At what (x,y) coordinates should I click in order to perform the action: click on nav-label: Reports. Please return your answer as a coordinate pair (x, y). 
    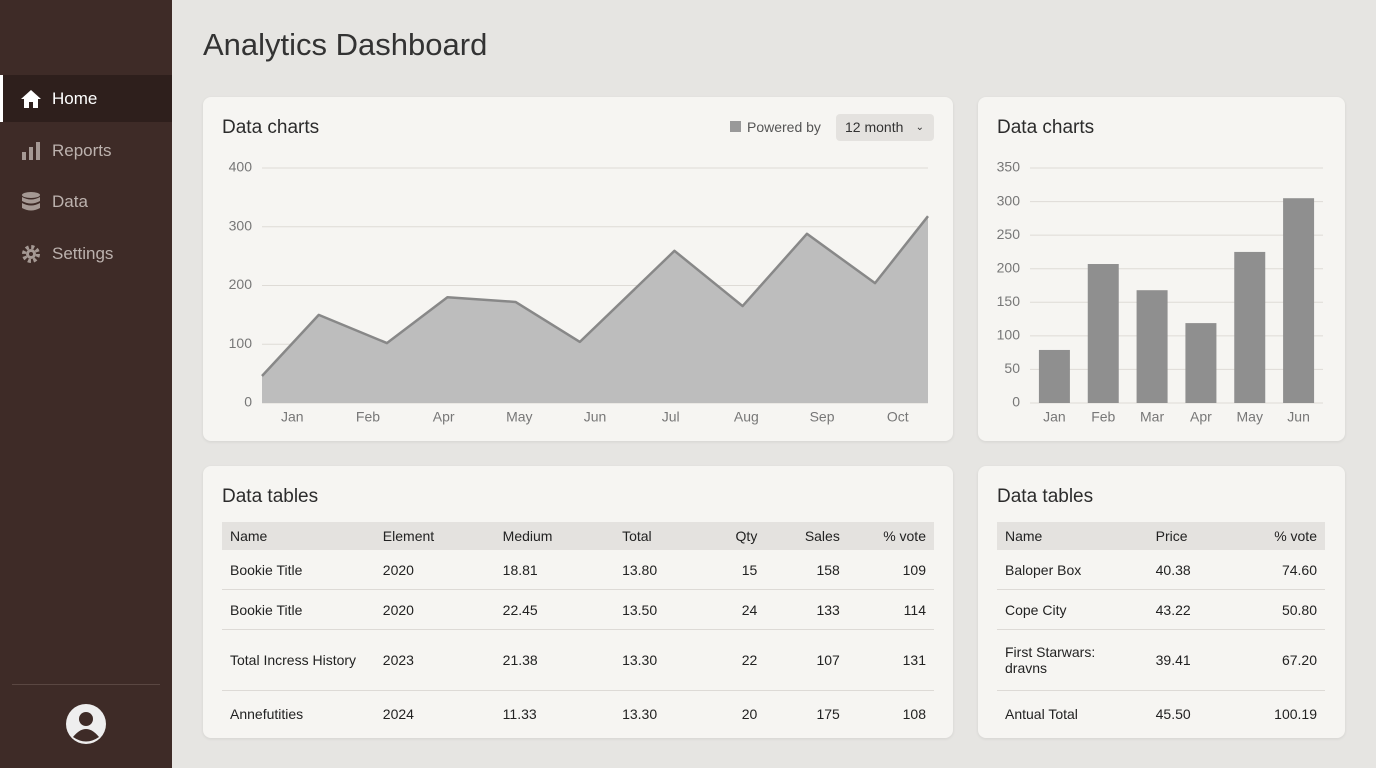
    Looking at the image, I should click on (82, 151).